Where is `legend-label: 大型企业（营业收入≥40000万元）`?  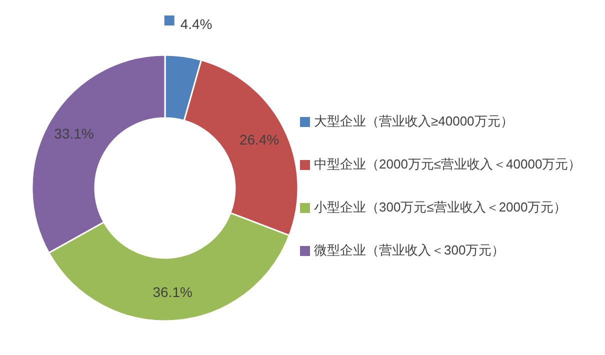 legend-label: 大型企业（营业收入≥40000万元） is located at coordinates (414, 120).